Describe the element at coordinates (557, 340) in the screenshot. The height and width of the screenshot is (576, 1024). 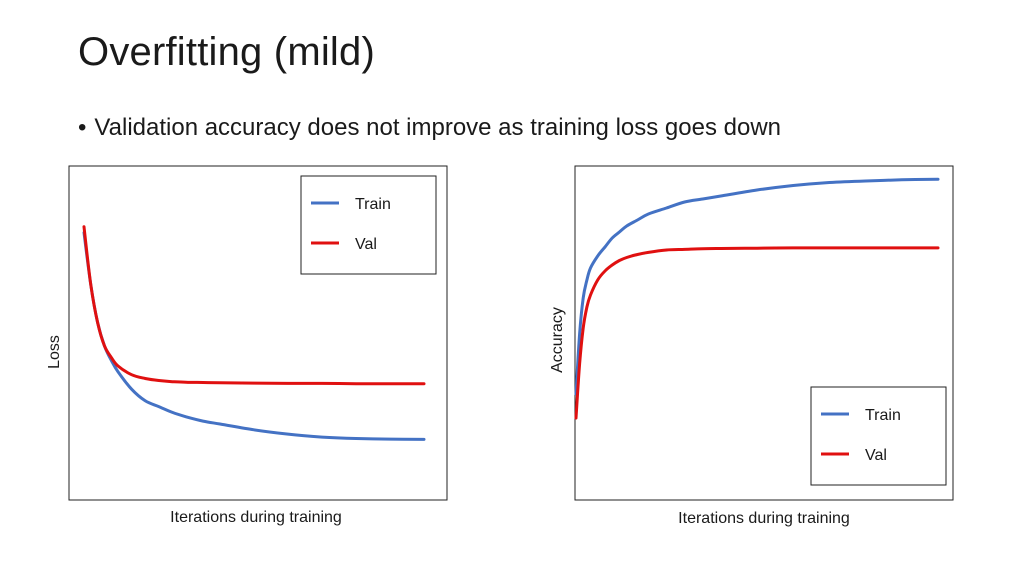
I see `y-axis-label: Accuracy` at that location.